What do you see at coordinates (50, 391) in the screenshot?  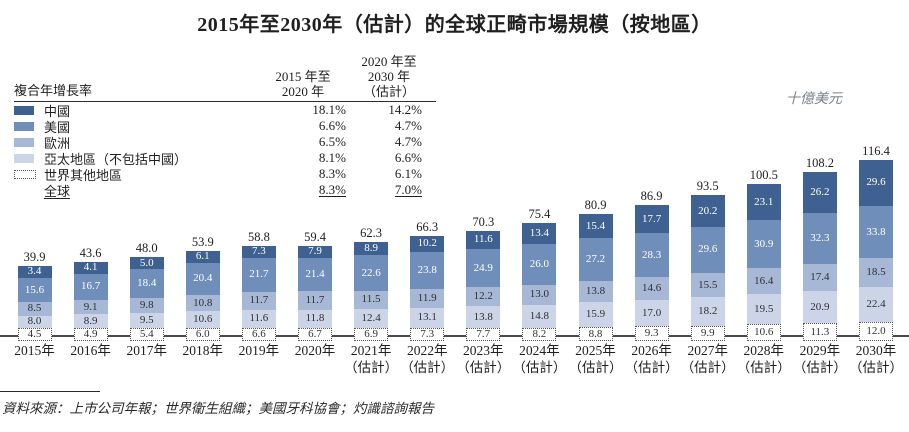 I see `source-divider` at bounding box center [50, 391].